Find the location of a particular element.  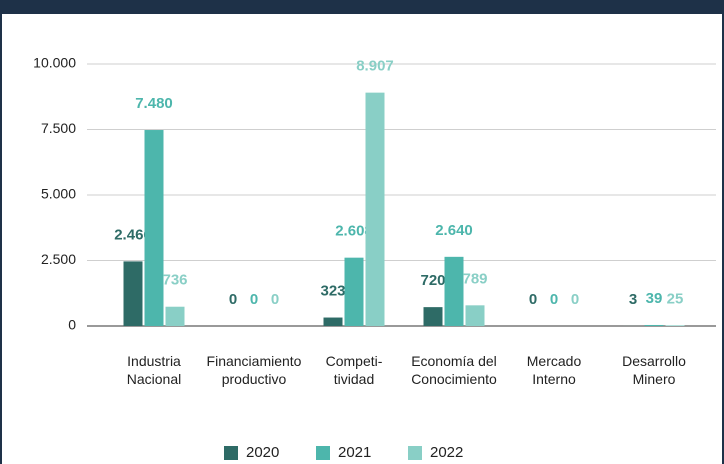

data-label: 8.907 is located at coordinates (375, 66).